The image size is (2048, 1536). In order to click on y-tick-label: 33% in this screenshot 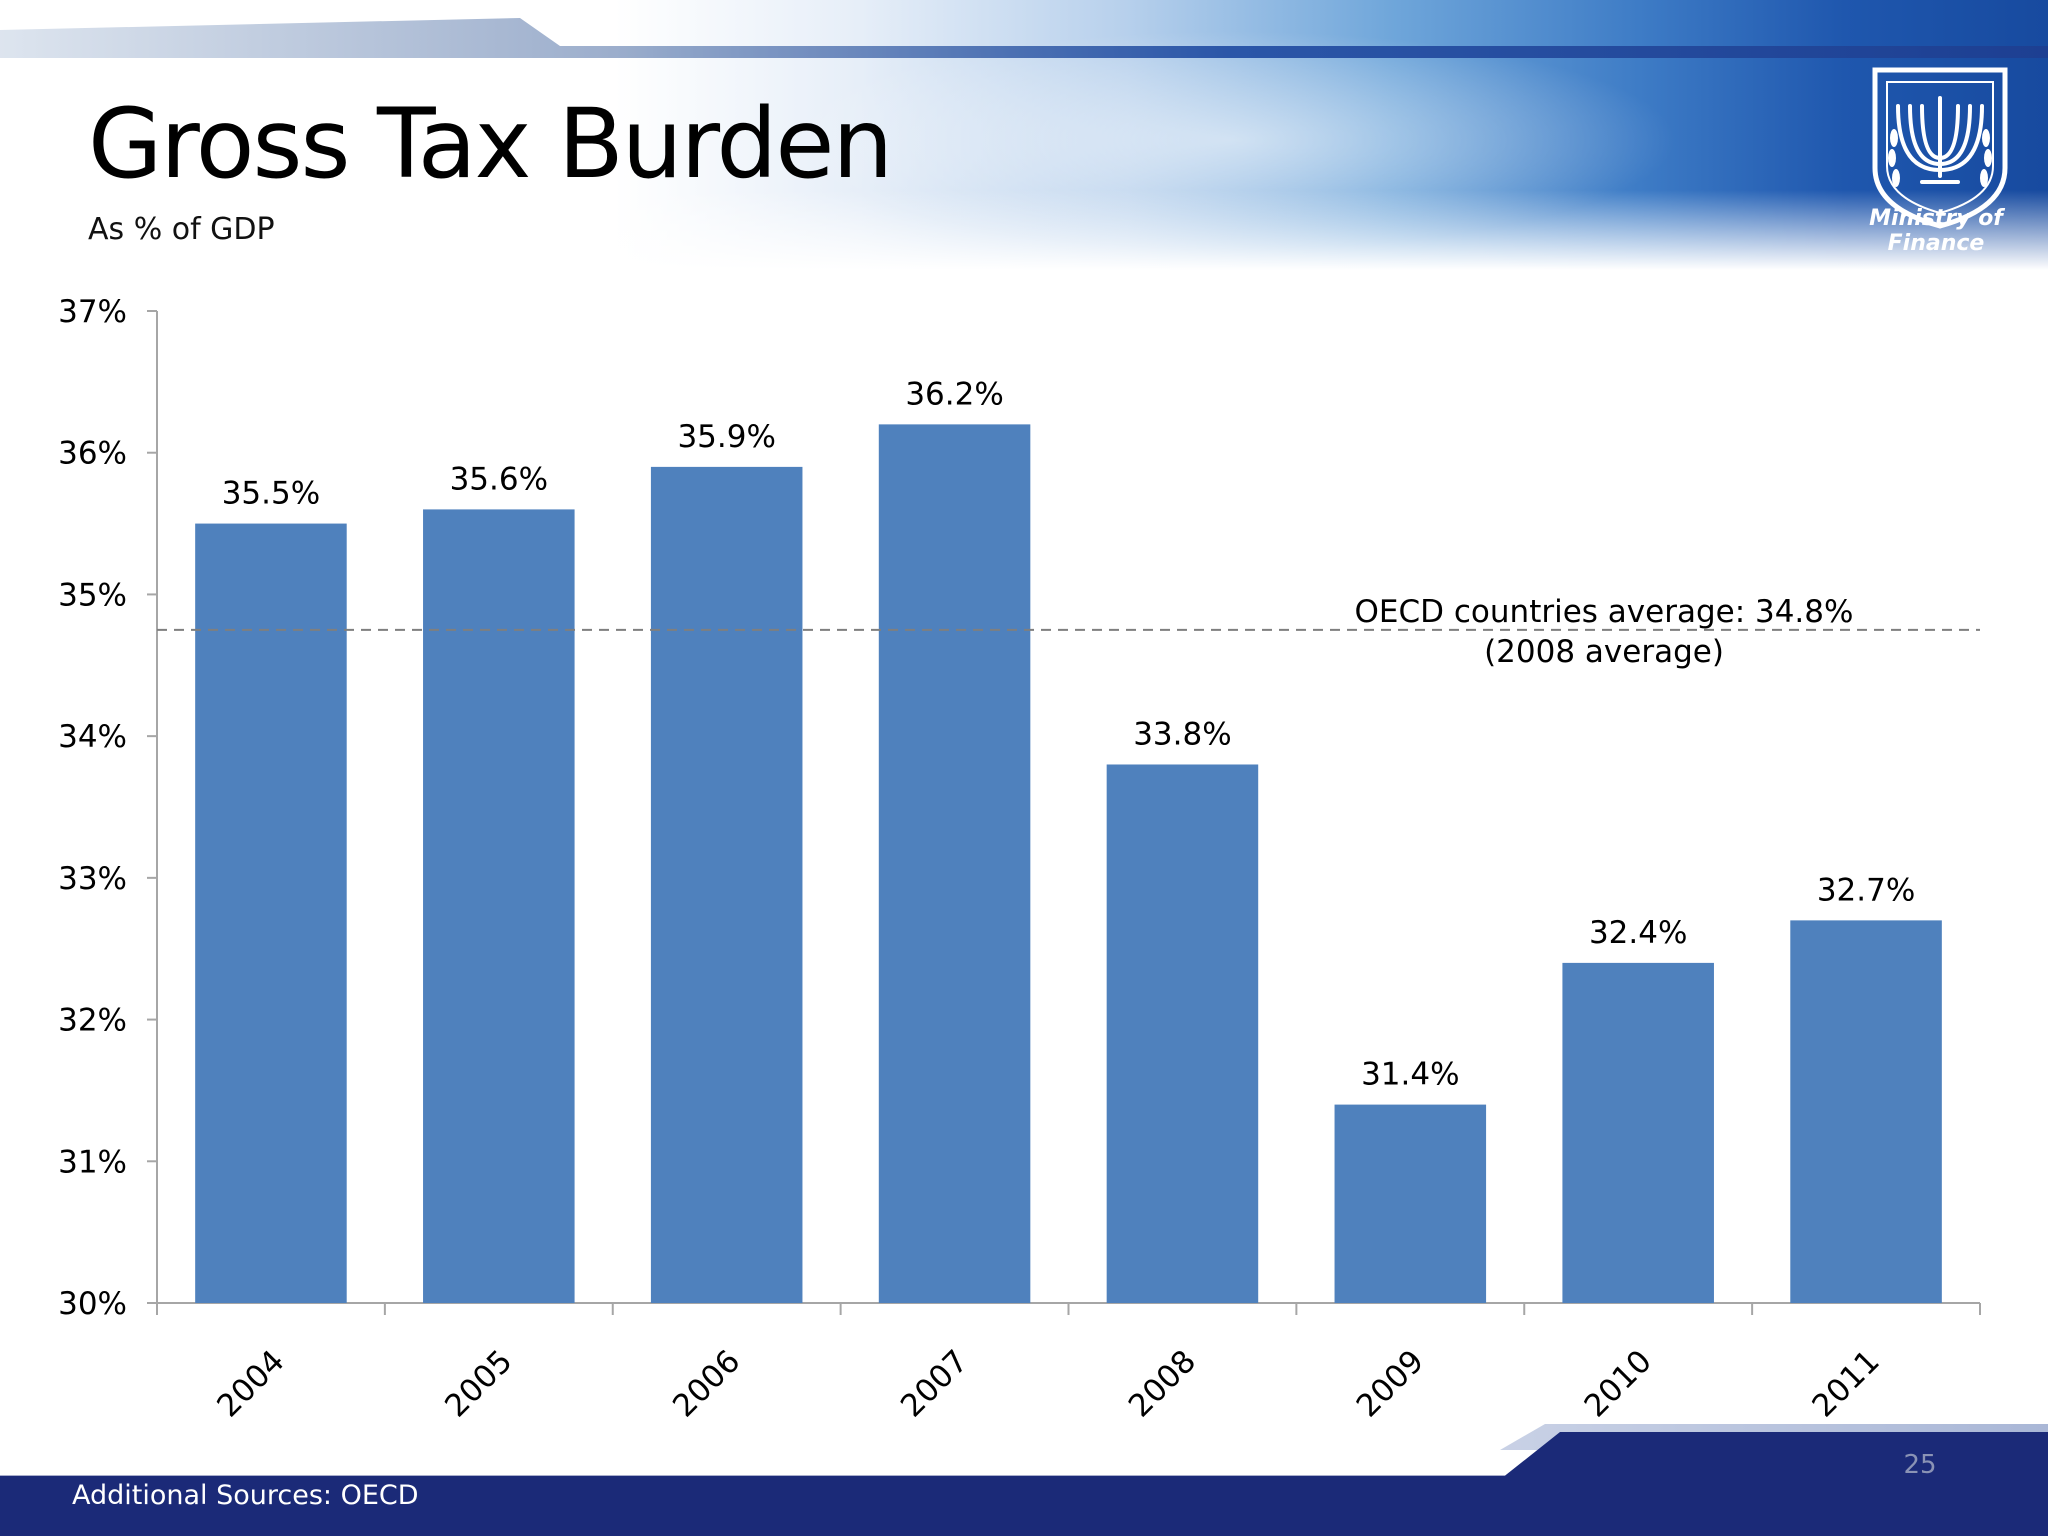, I will do `click(92, 879)`.